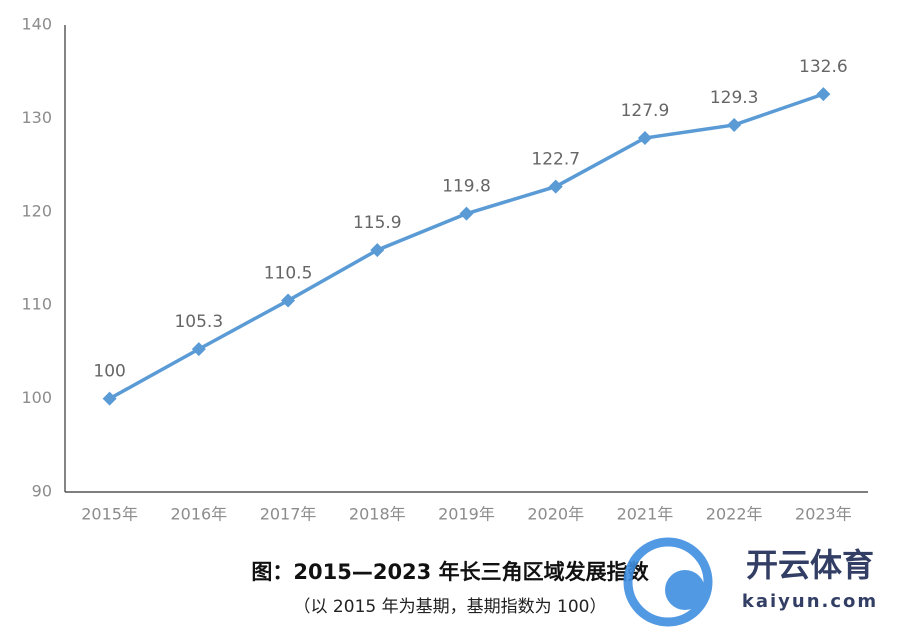 The width and height of the screenshot is (900, 635). Describe the element at coordinates (36, 24) in the screenshot. I see `y-tick-label: 140` at that location.